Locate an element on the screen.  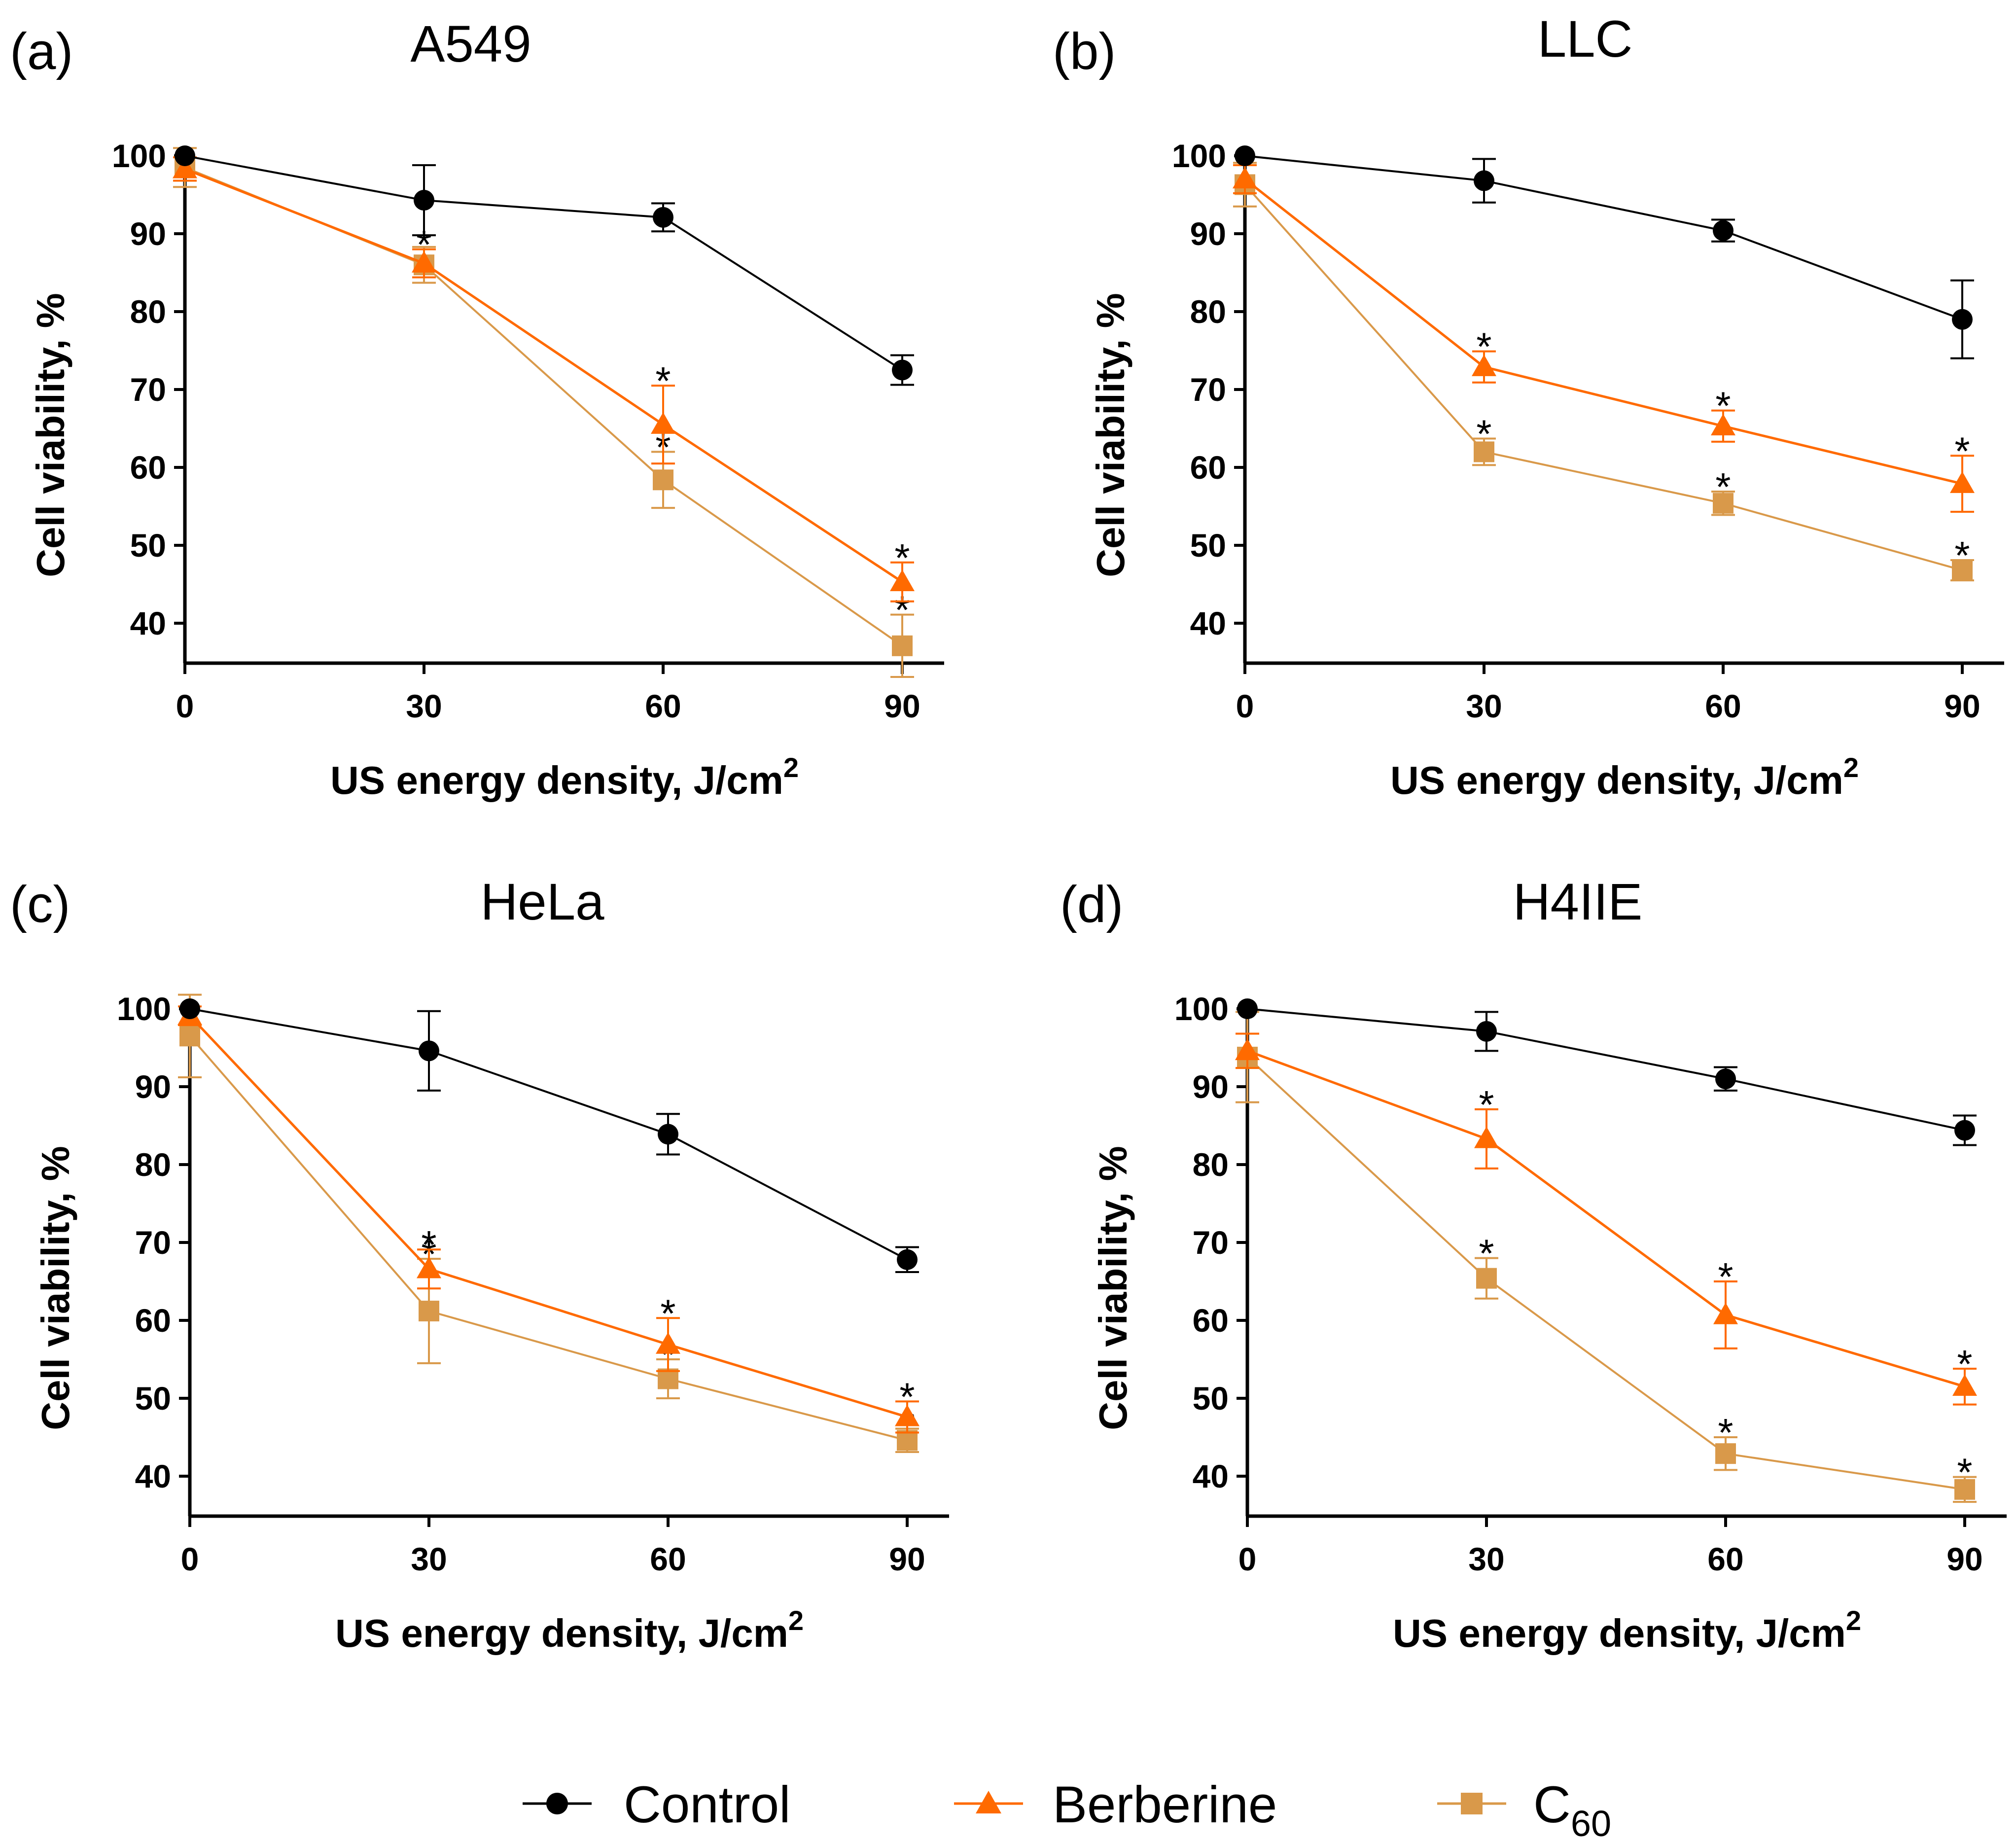
legend-label: Control is located at coordinates (707, 1805).